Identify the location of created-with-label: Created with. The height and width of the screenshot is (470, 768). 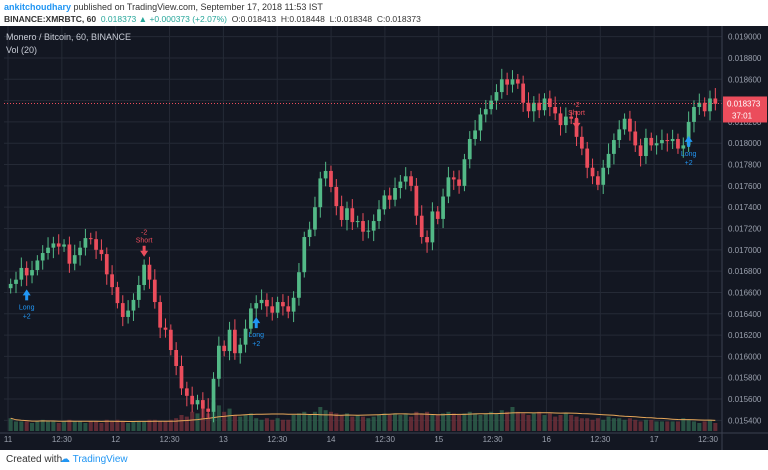
(34, 459).